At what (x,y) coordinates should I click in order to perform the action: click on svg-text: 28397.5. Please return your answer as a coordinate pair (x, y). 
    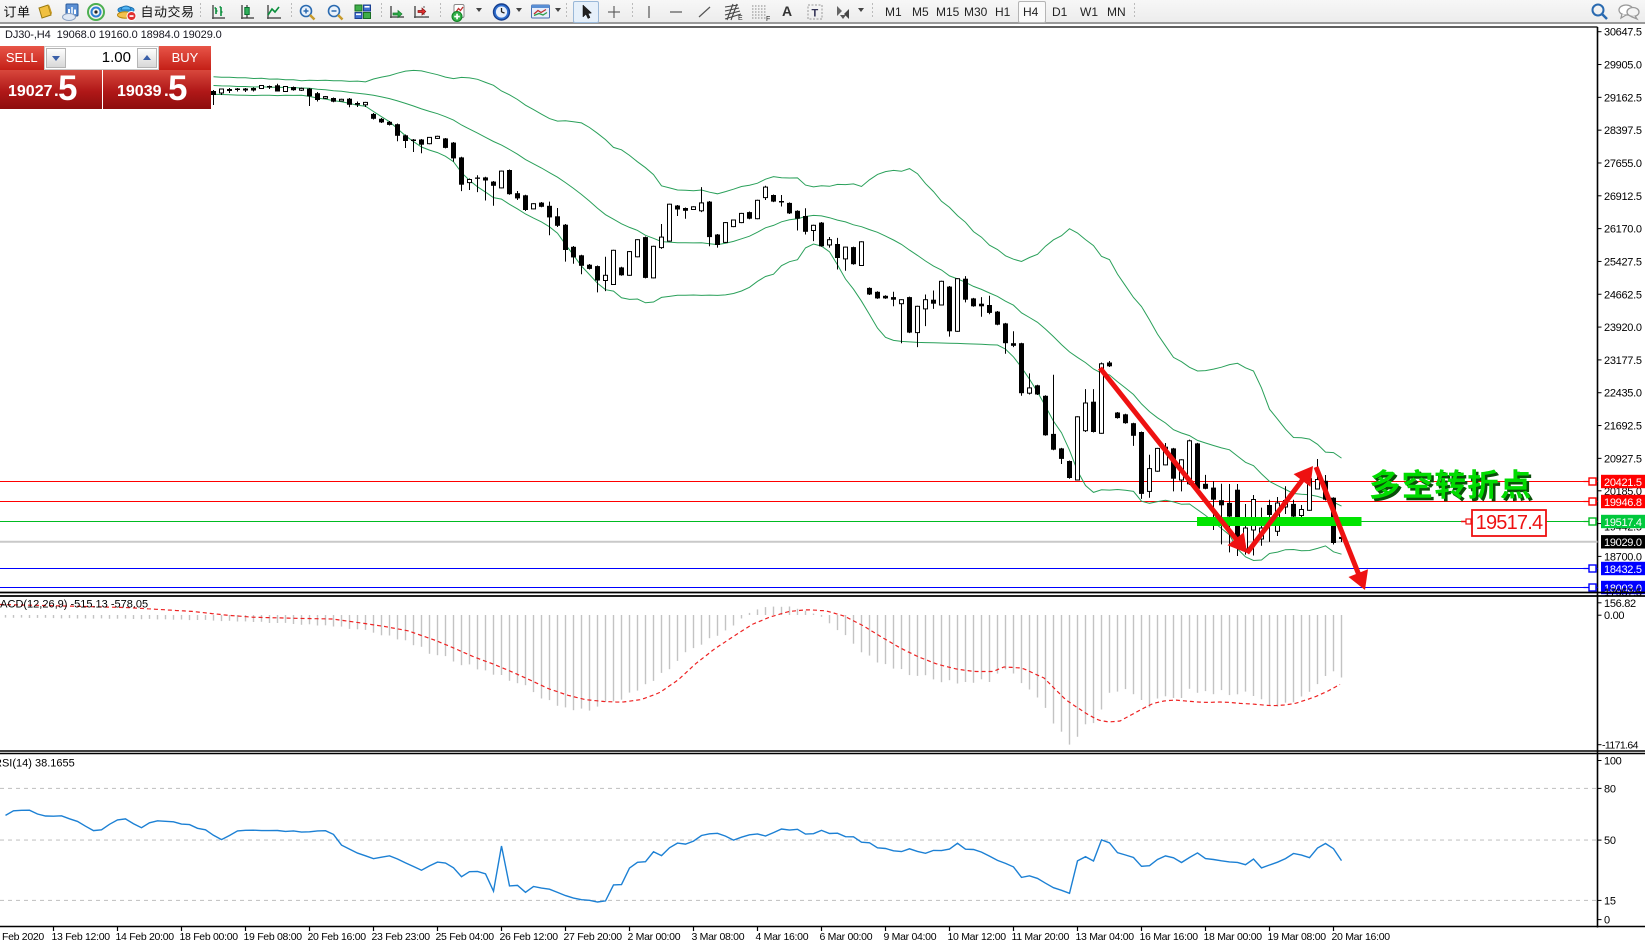
    Looking at the image, I should click on (1623, 131).